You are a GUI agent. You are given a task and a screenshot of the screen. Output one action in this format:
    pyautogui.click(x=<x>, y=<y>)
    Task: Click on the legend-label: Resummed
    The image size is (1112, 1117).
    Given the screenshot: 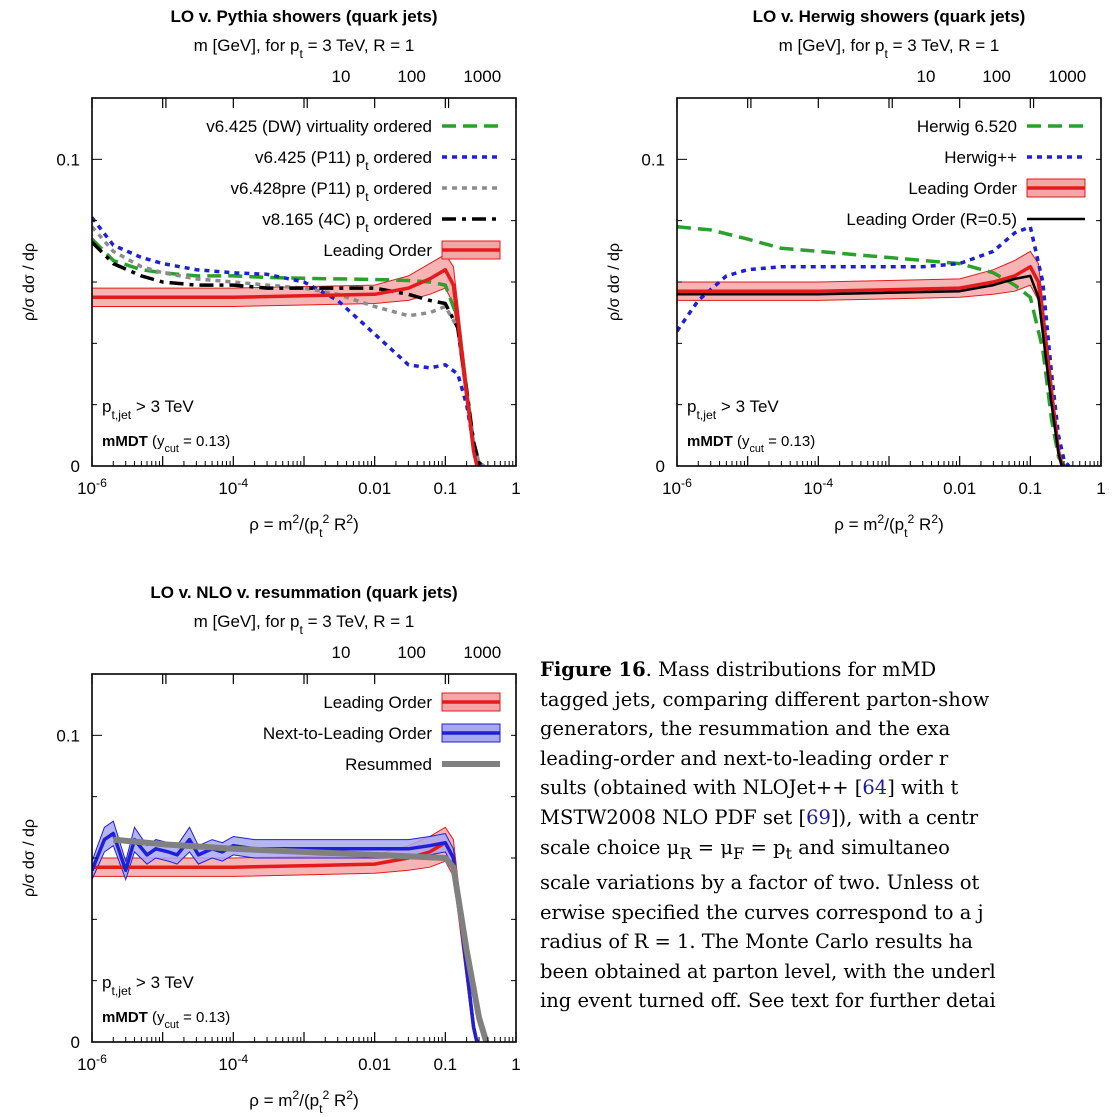 What is the action you would take?
    pyautogui.click(x=388, y=764)
    